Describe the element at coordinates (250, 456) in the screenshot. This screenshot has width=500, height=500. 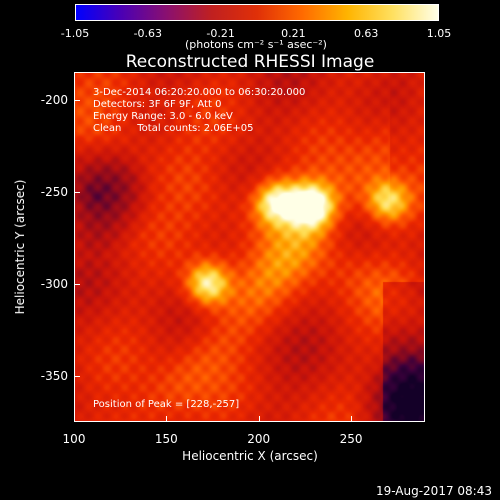
I see `x-axis-label: Heliocentric X (arcsec)` at that location.